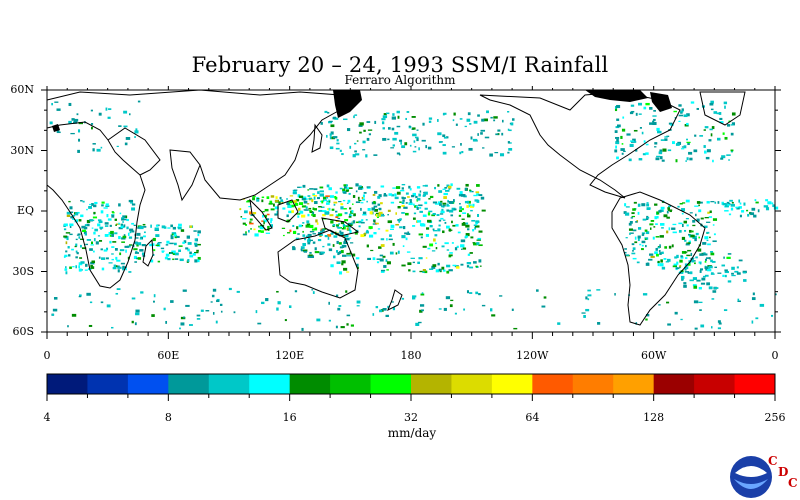 This screenshot has height=500, width=800. I want to click on colorbar-label: 128, so click(654, 417).